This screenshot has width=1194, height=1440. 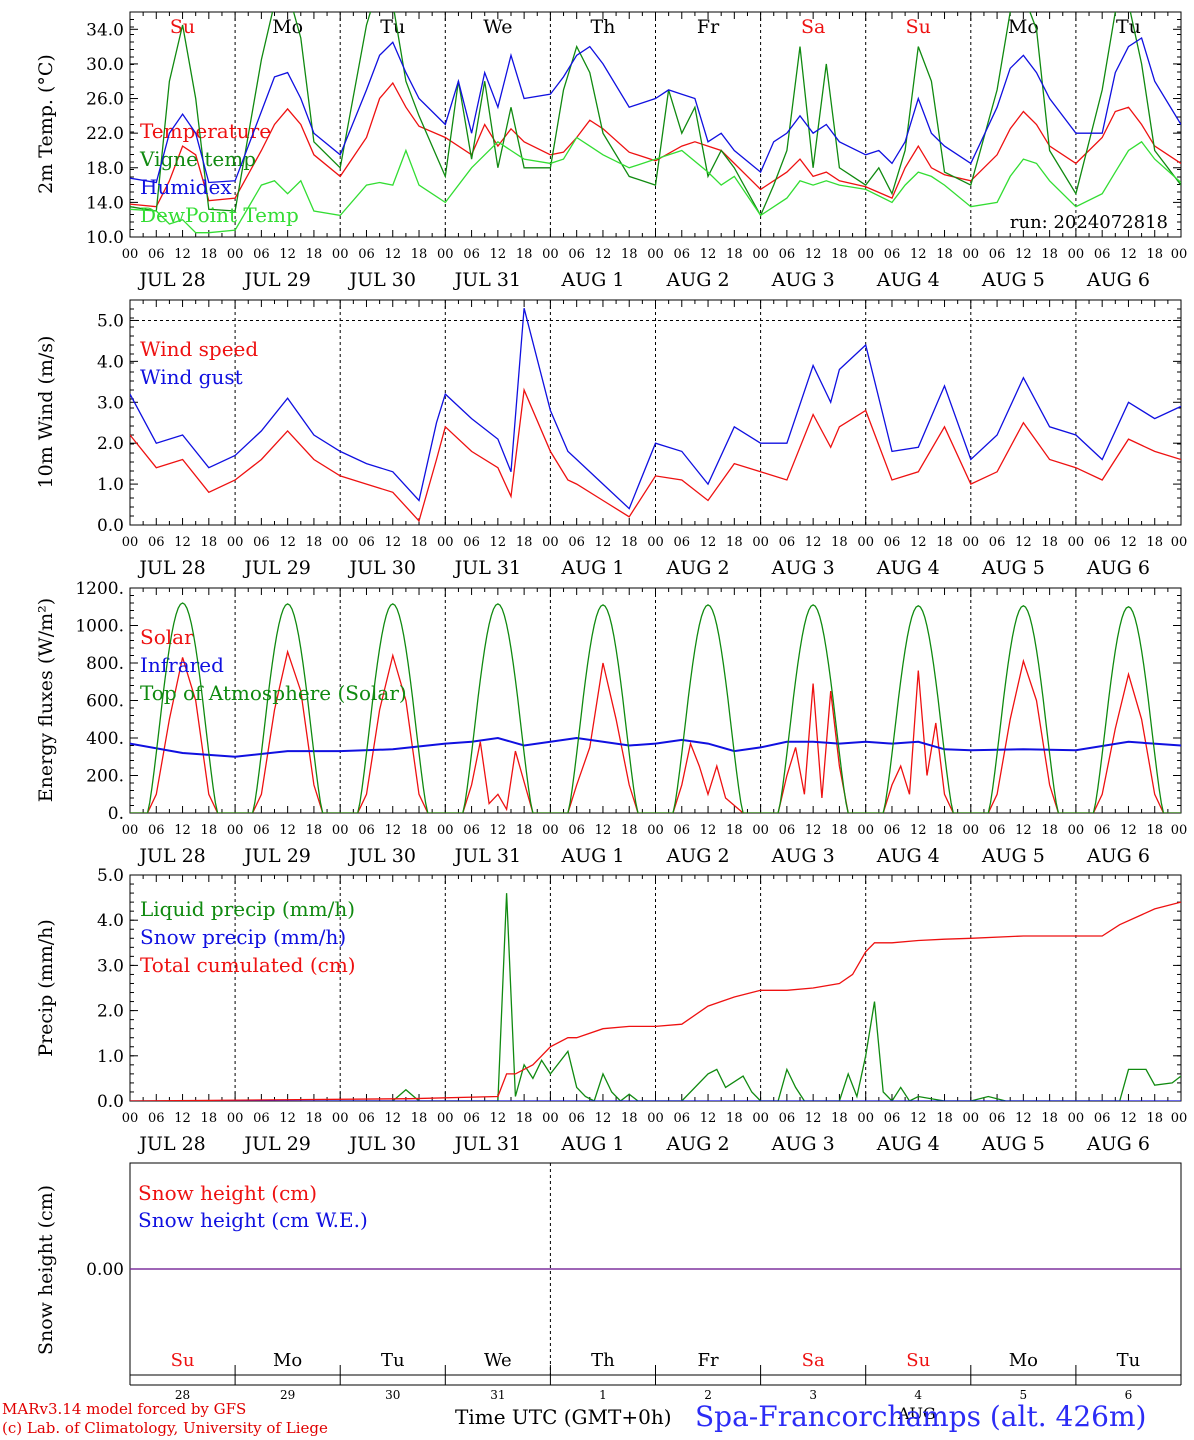 What do you see at coordinates (382, 280) in the screenshot?
I see `date-label: JUL 30` at bounding box center [382, 280].